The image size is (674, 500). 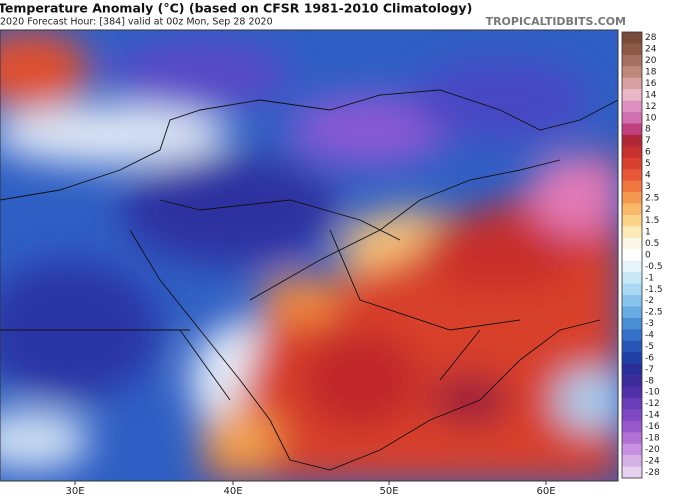 I want to click on colorbar-label: 2.5, so click(x=652, y=198).